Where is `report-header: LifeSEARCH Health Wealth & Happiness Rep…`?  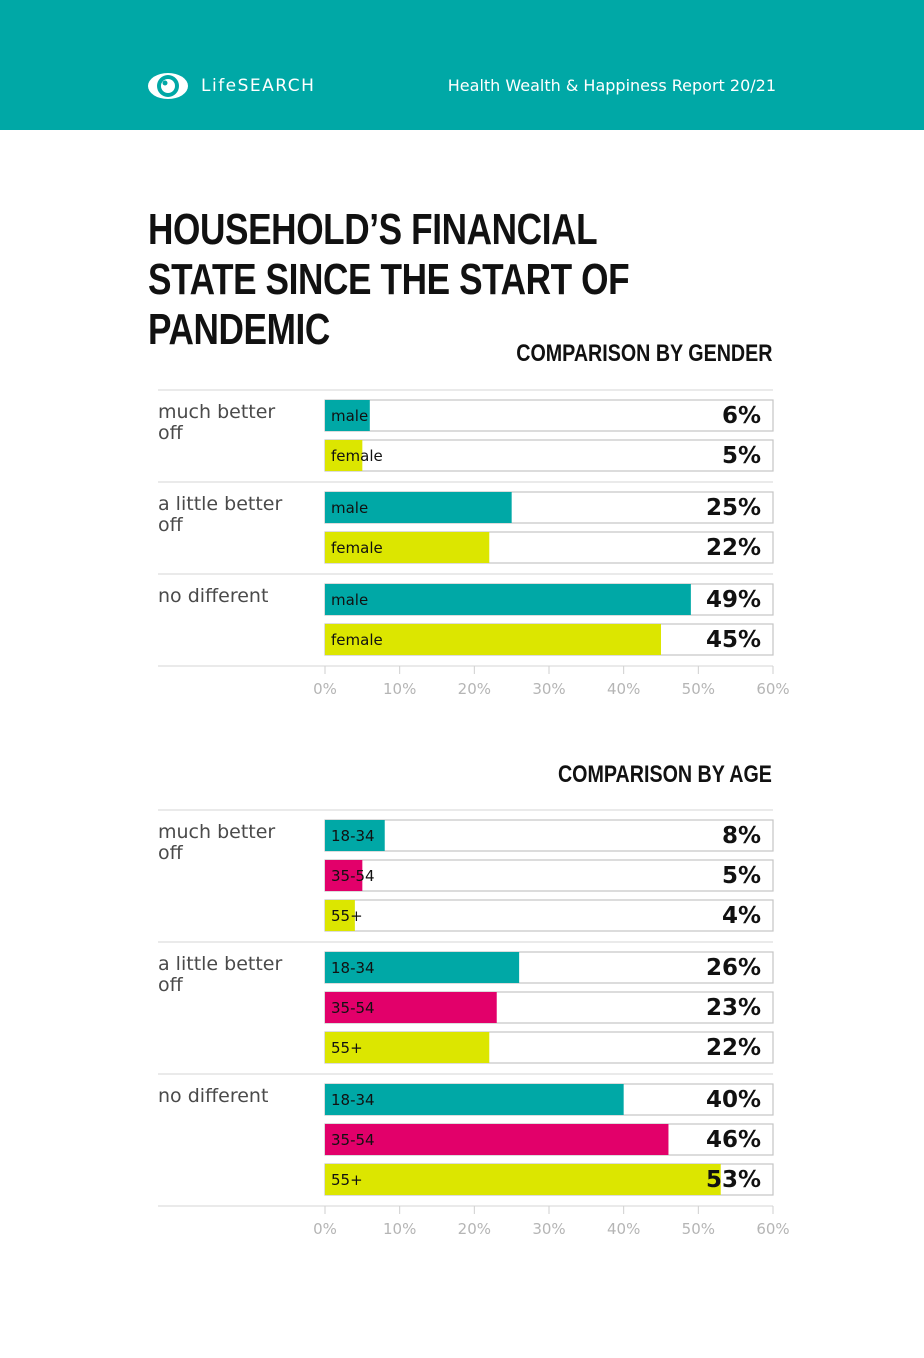
report-header: LifeSEARCH Health Wealth & Happiness Rep… is located at coordinates (462, 65).